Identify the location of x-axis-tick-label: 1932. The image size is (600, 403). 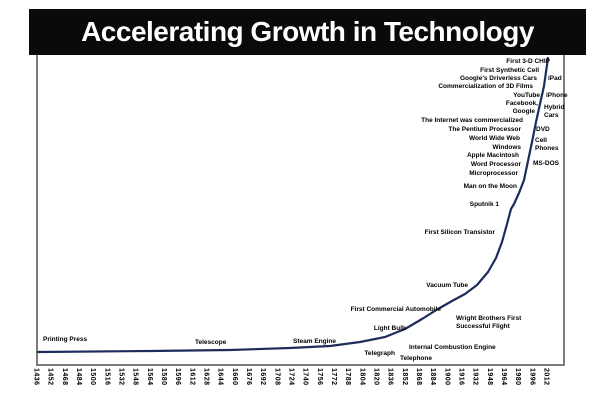
(475, 377).